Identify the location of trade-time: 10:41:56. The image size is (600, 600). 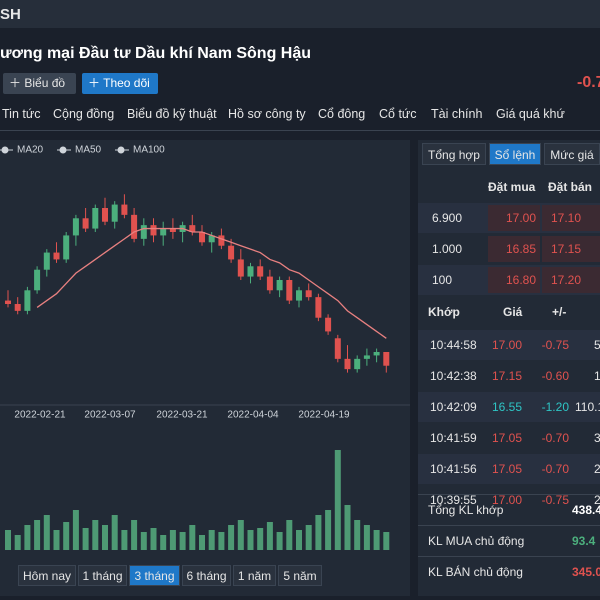
(453, 469).